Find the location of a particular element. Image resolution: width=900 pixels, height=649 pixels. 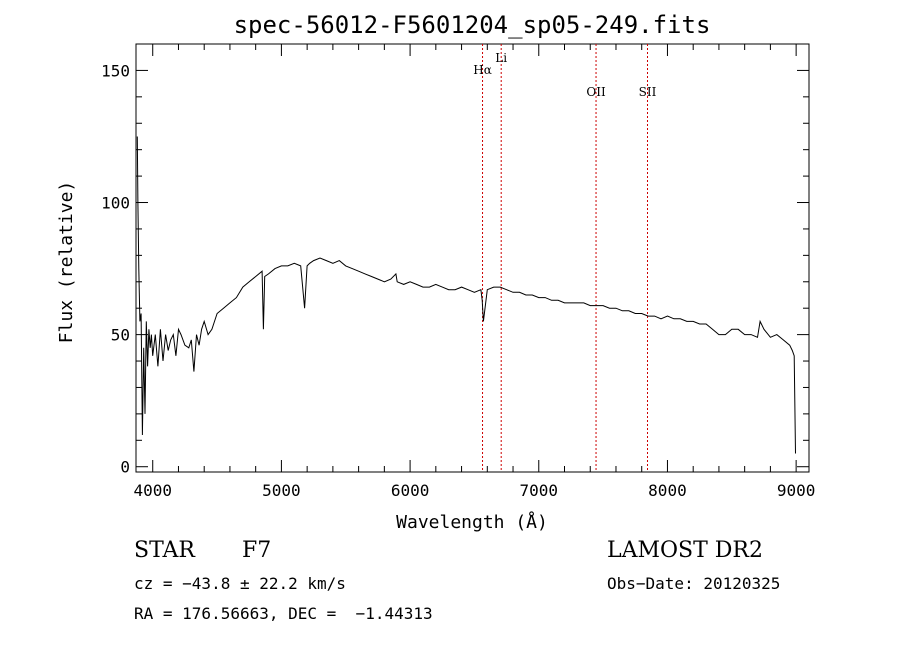

survey-label: LAMOST DR2 is located at coordinates (685, 550).